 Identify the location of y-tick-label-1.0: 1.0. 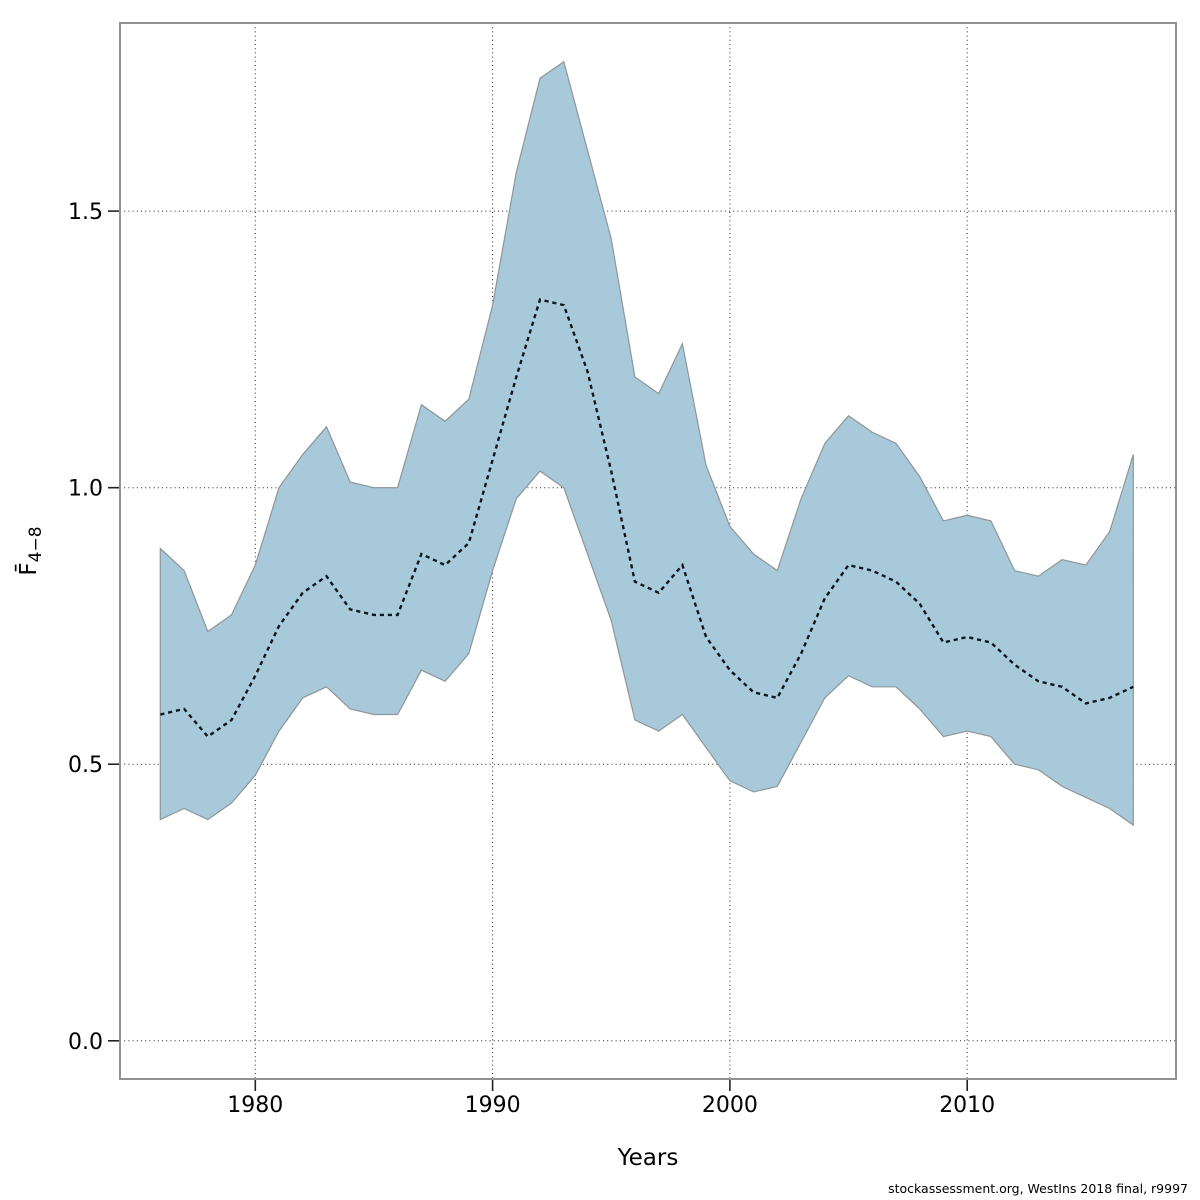
(85, 489).